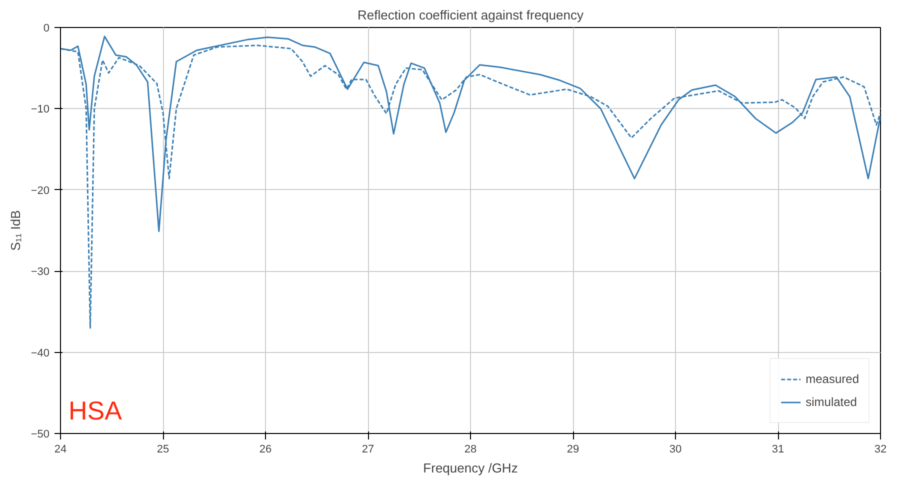 The width and height of the screenshot is (898, 482). I want to click on y-axis-title: S₁₁ IdB, so click(15, 230).